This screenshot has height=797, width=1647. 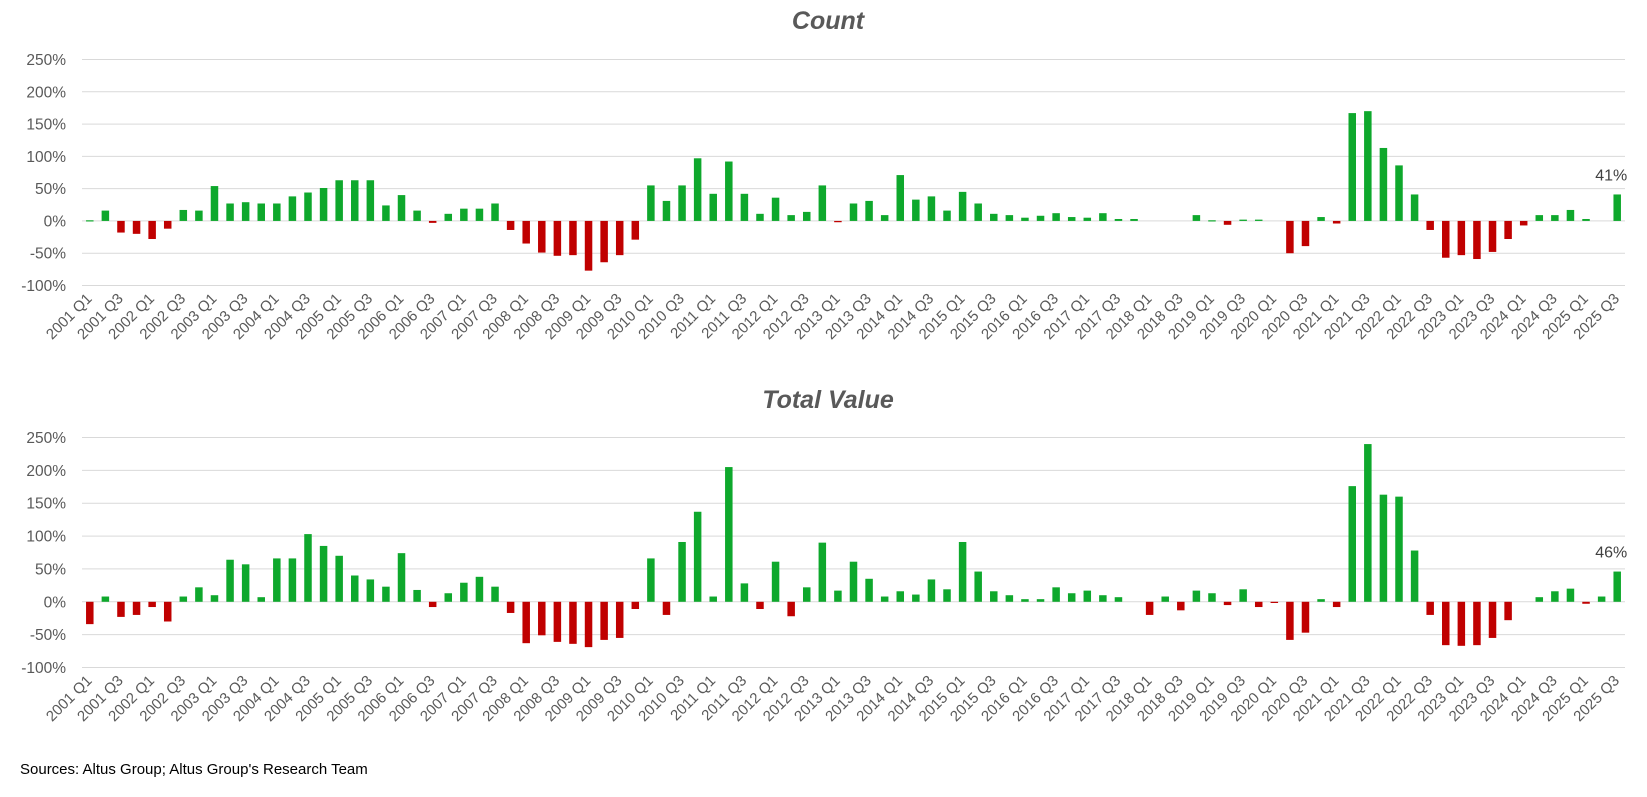 I want to click on bar-2002-q4, so click(x=199, y=215).